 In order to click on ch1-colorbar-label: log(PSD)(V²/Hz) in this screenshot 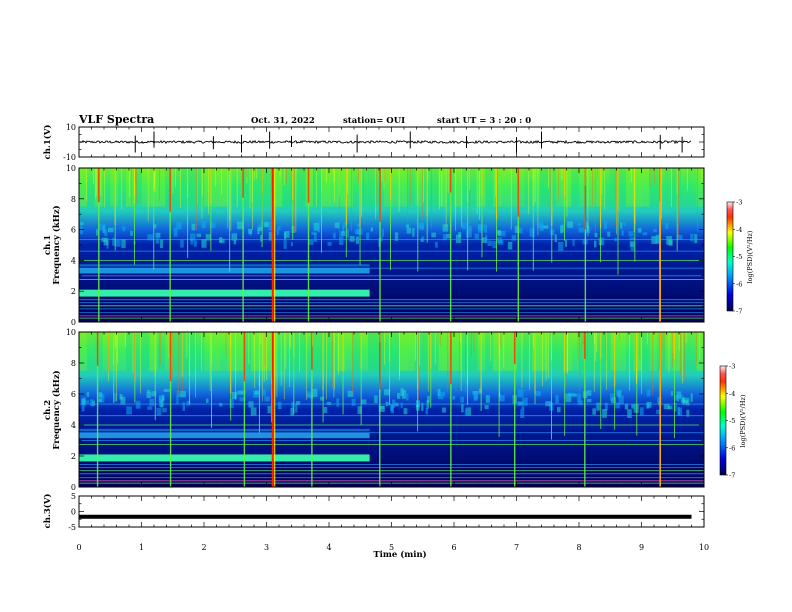, I will do `click(750, 256)`.